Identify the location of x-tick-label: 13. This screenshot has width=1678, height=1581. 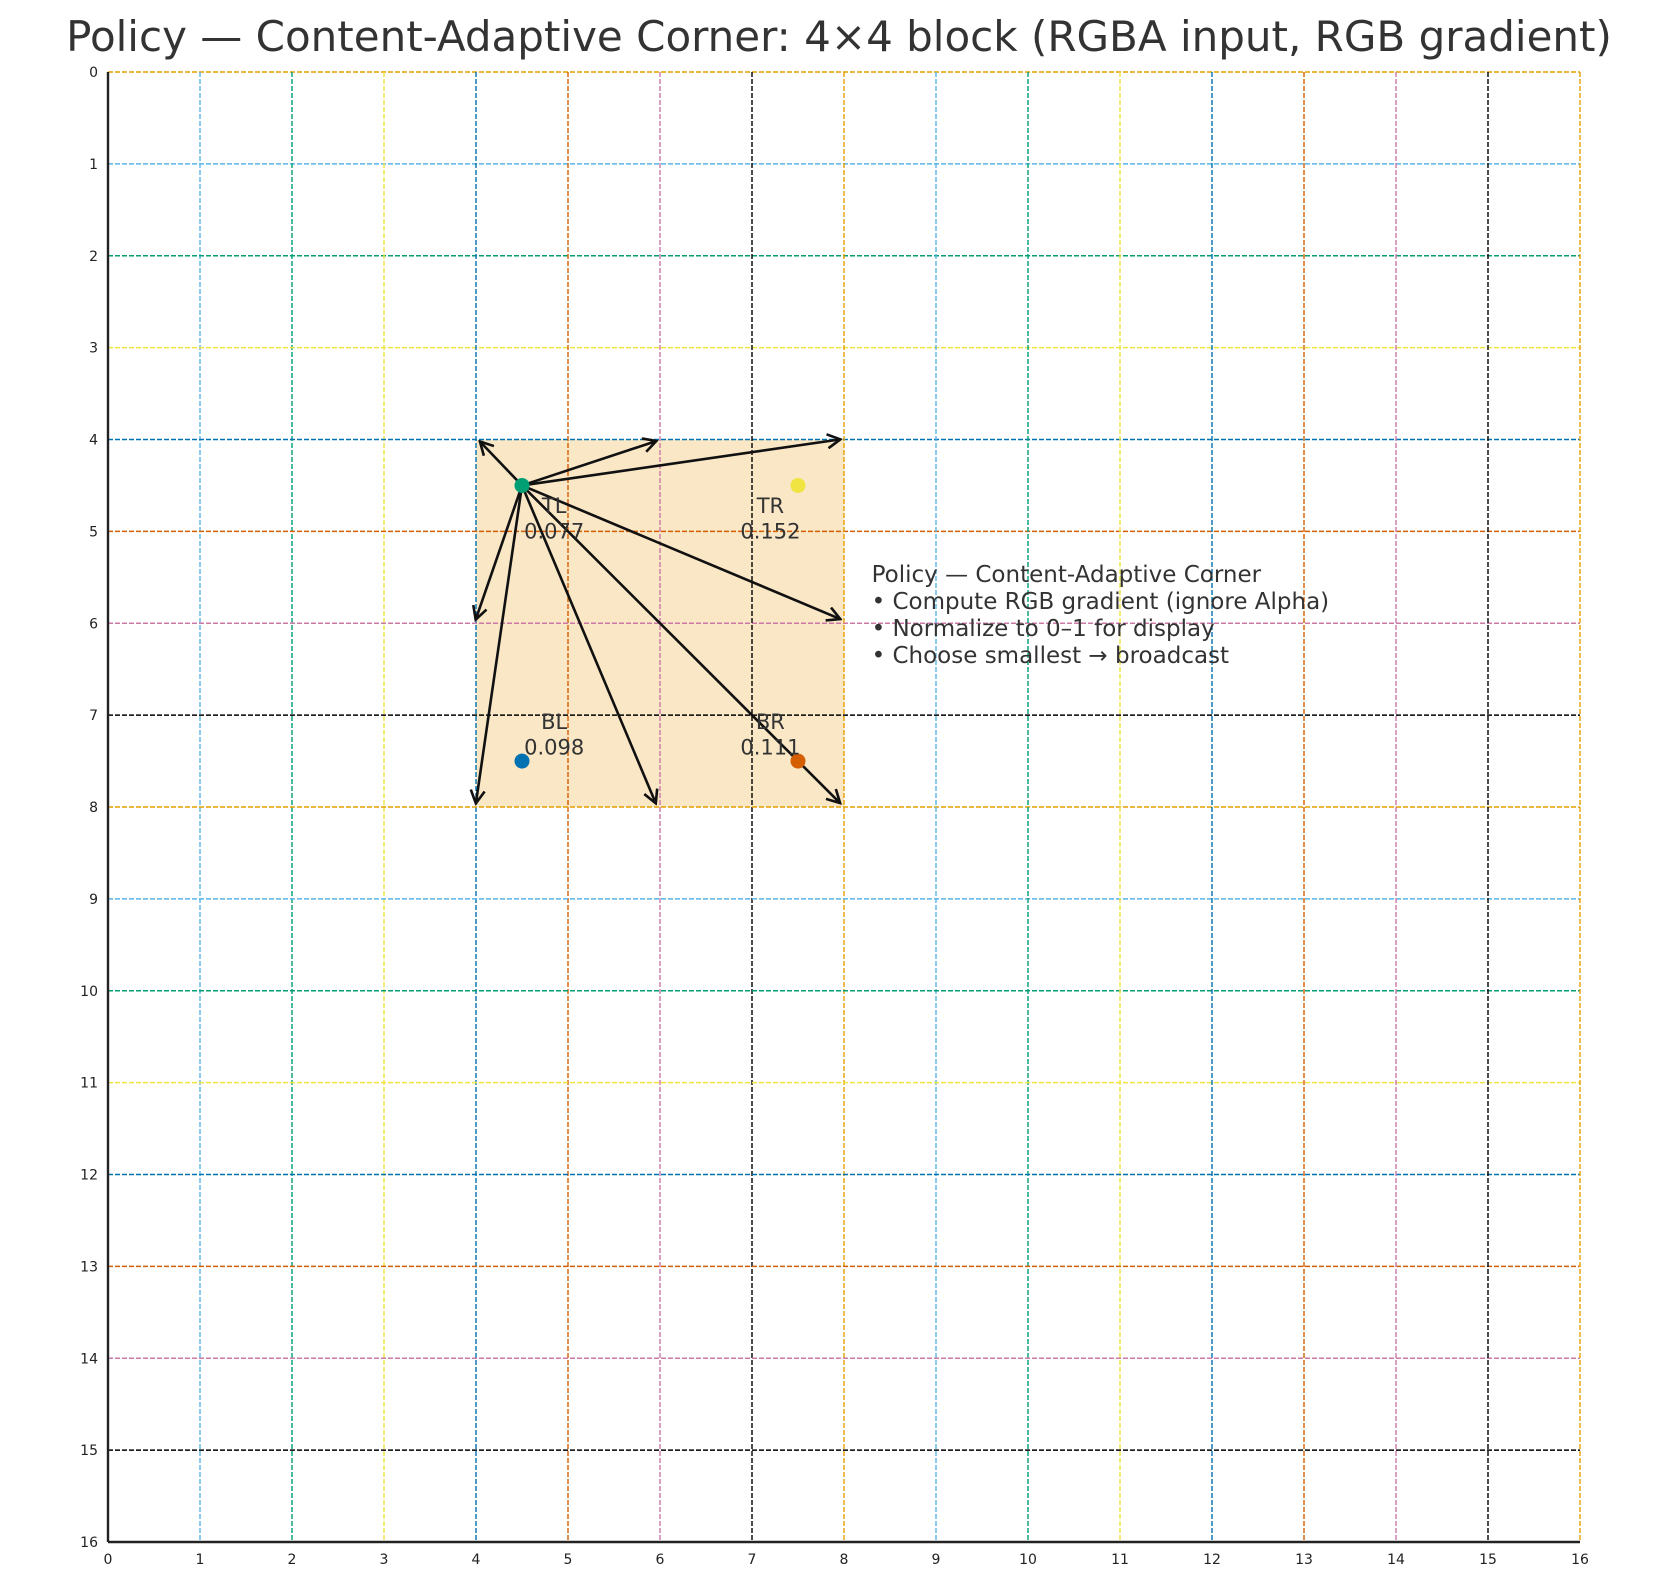
(1304, 1560).